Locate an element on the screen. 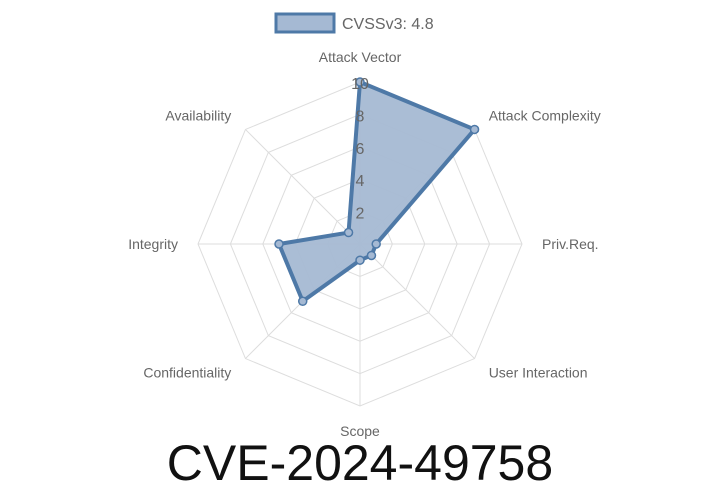 This screenshot has height=504, width=720. axis-label: User Interaction is located at coordinates (538, 373).